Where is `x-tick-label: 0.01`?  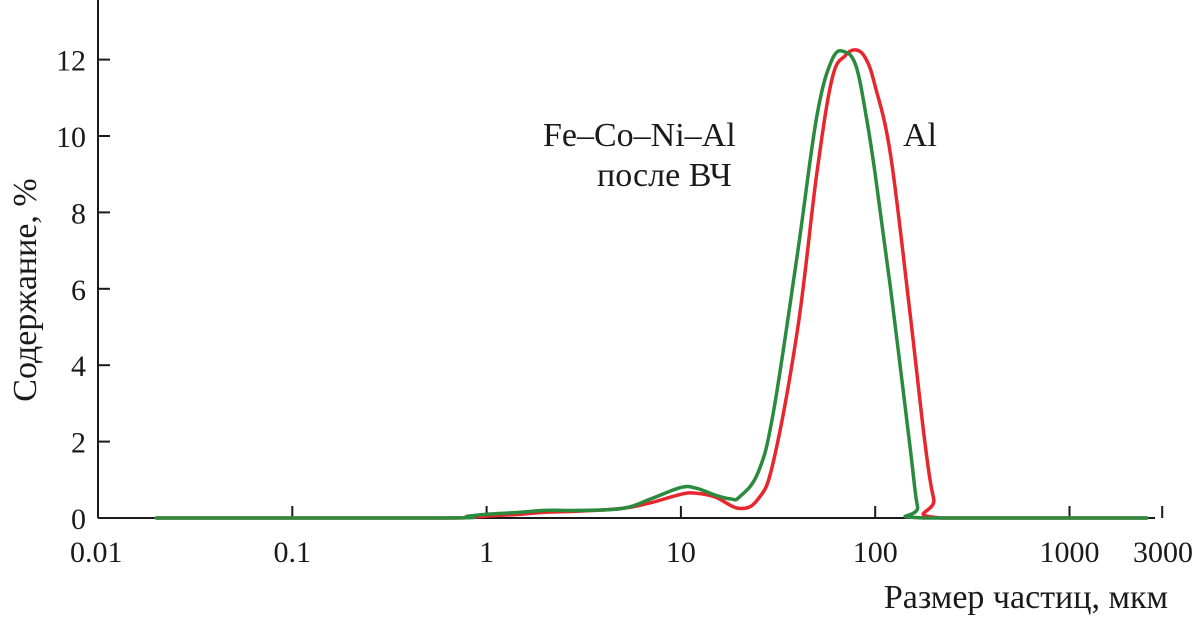 x-tick-label: 0.01 is located at coordinates (96, 552).